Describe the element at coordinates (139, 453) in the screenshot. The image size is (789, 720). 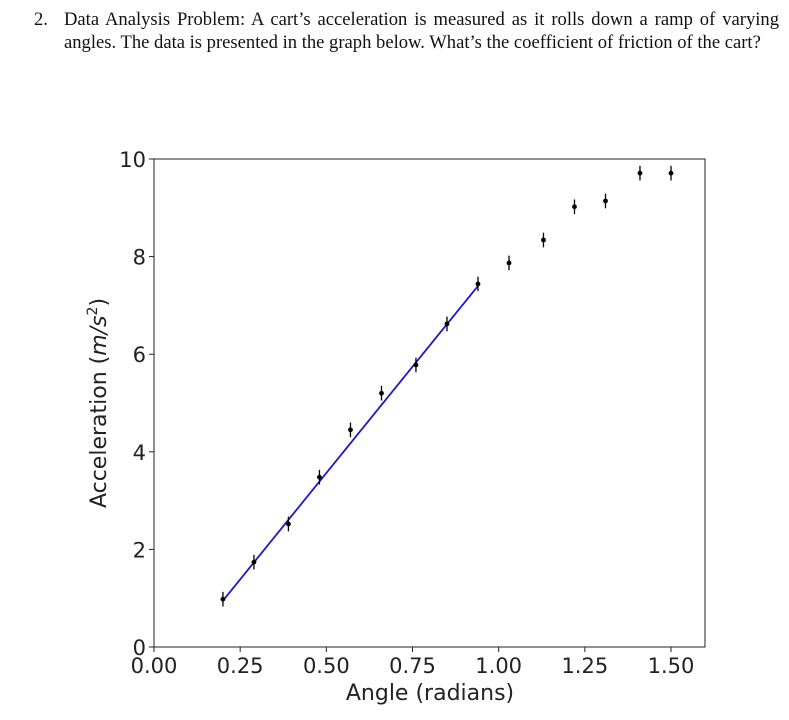
I see `y-tick-label: 4` at that location.